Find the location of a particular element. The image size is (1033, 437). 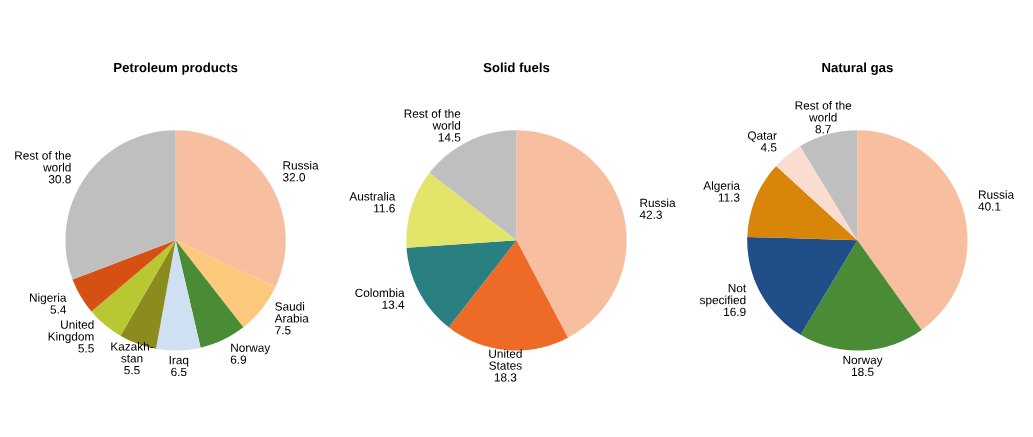

data-label: 6.9 is located at coordinates (238, 359).